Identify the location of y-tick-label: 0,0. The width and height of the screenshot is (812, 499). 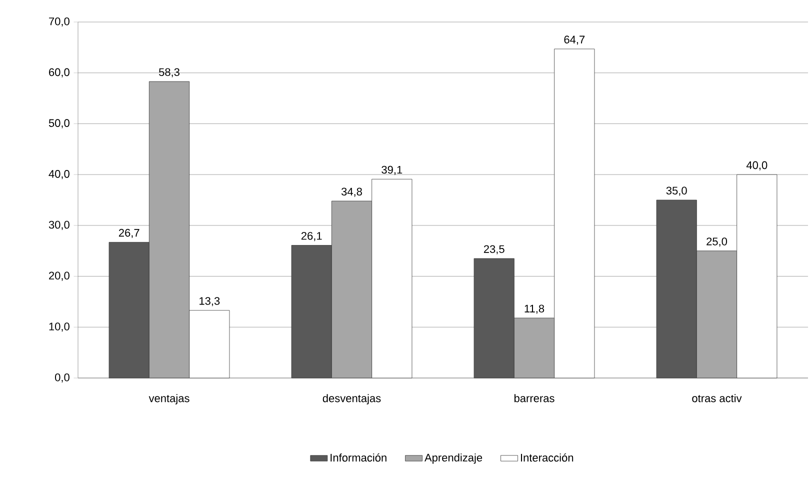
(62, 378).